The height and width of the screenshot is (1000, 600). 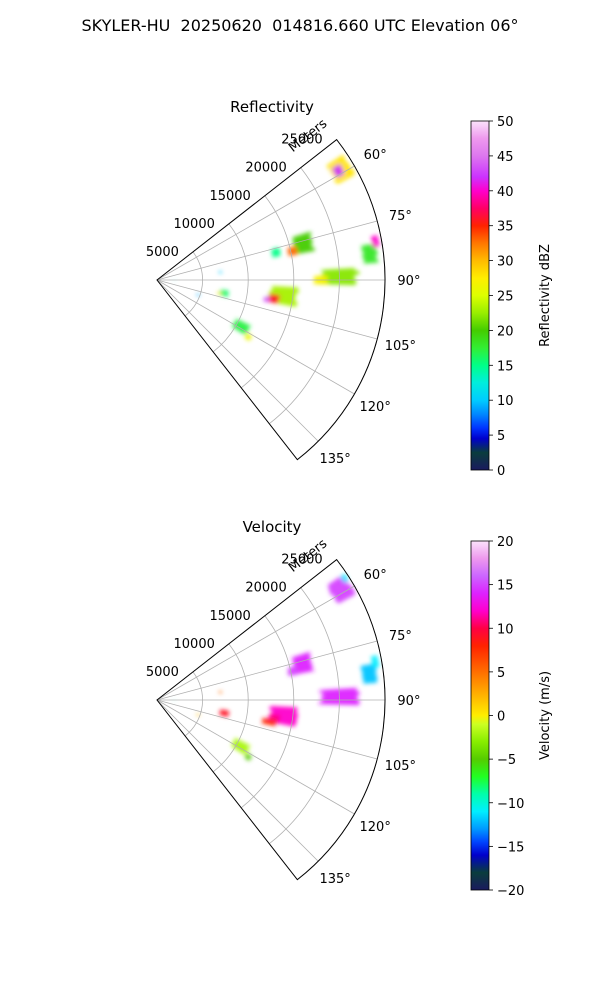 What do you see at coordinates (505, 122) in the screenshot?
I see `colorbar-tick-label: 50` at bounding box center [505, 122].